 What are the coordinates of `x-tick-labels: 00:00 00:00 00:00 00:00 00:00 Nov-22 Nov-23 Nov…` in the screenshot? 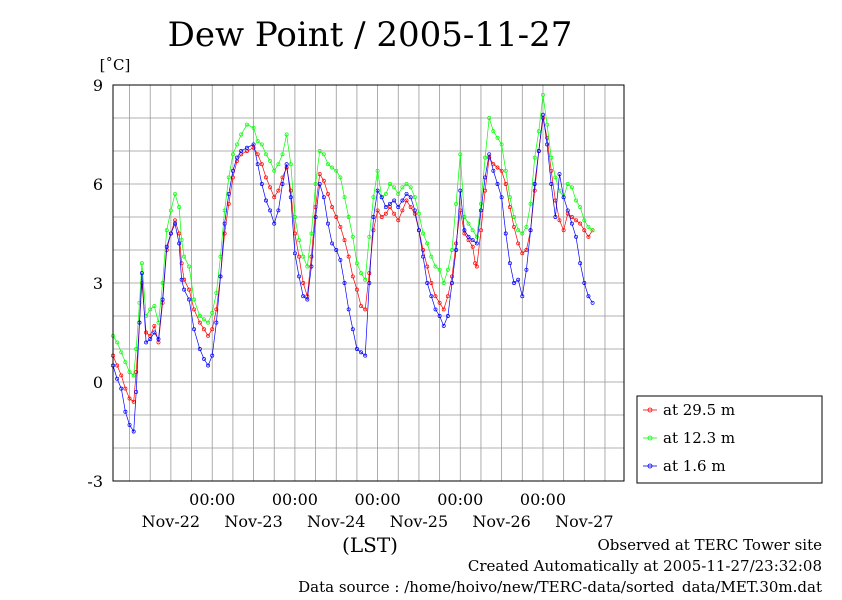 It's located at (378, 510).